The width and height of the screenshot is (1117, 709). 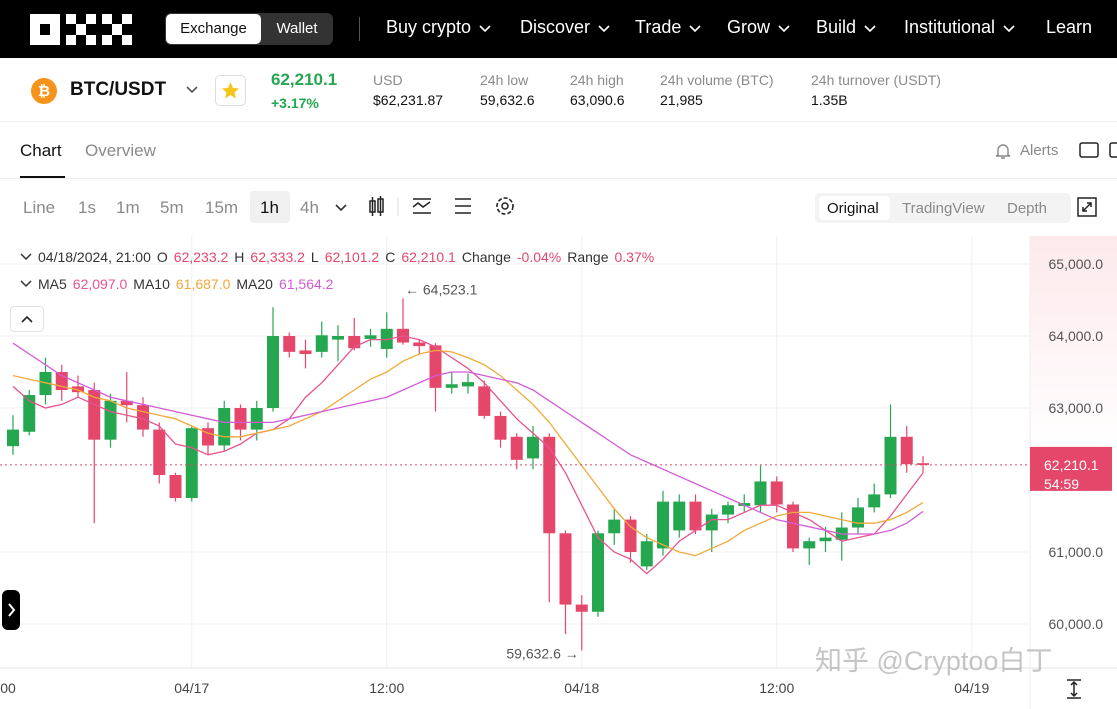 What do you see at coordinates (191, 688) in the screenshot?
I see `x-tick-label: 04/17` at bounding box center [191, 688].